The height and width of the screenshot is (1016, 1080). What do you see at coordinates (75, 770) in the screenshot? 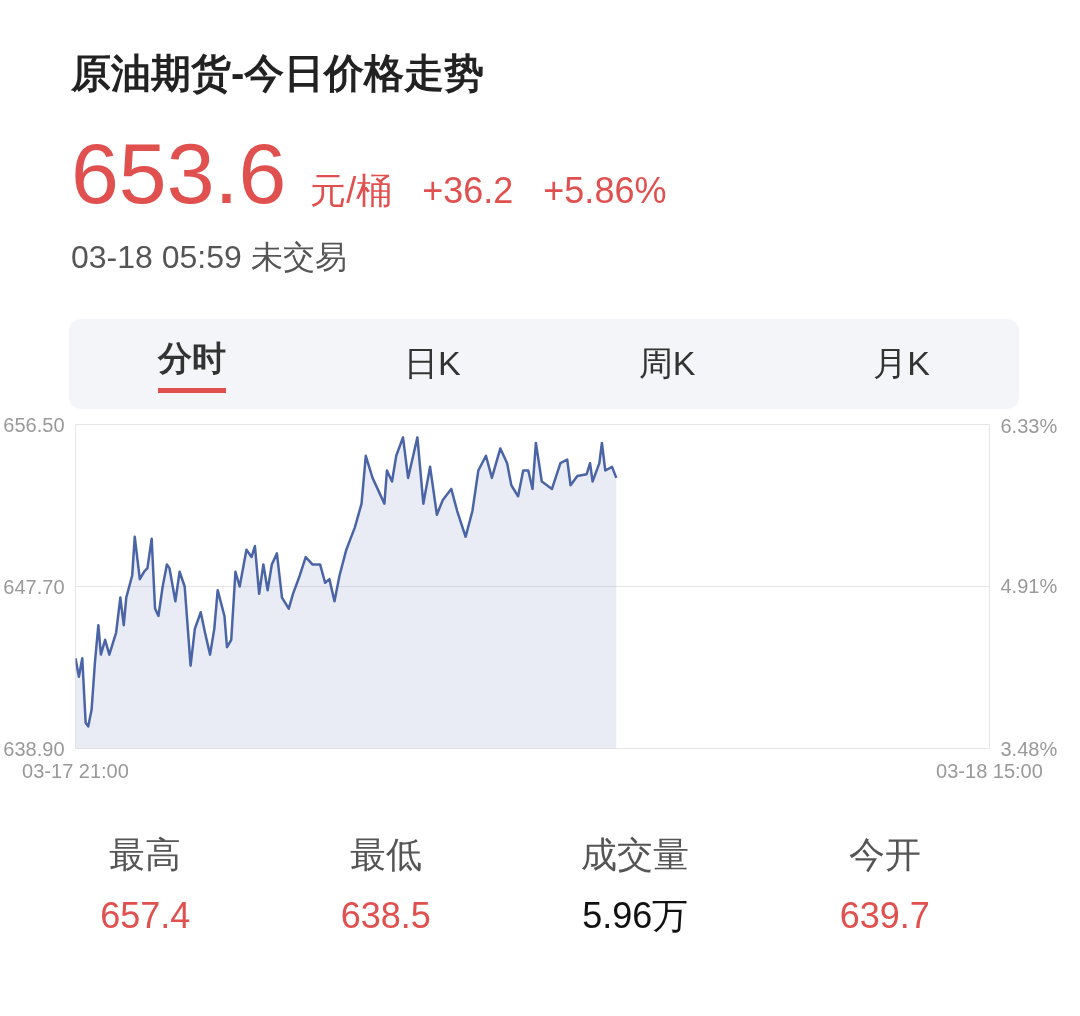
I see `x-tick-label: 03-17 21:00` at bounding box center [75, 770].